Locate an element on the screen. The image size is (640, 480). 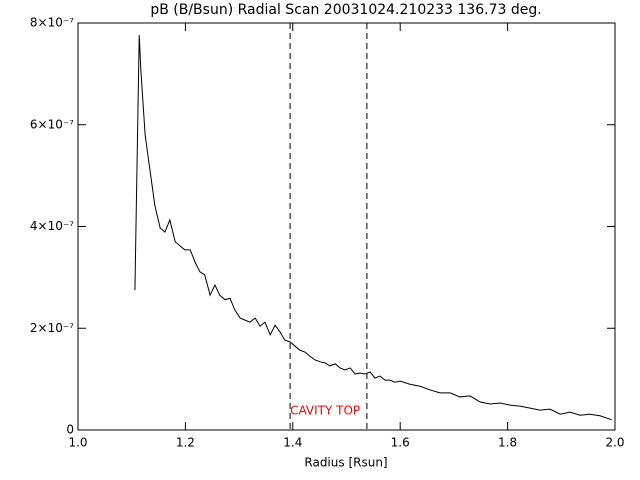
y-tick-label: 4×10⁻⁷ is located at coordinates (52, 226).